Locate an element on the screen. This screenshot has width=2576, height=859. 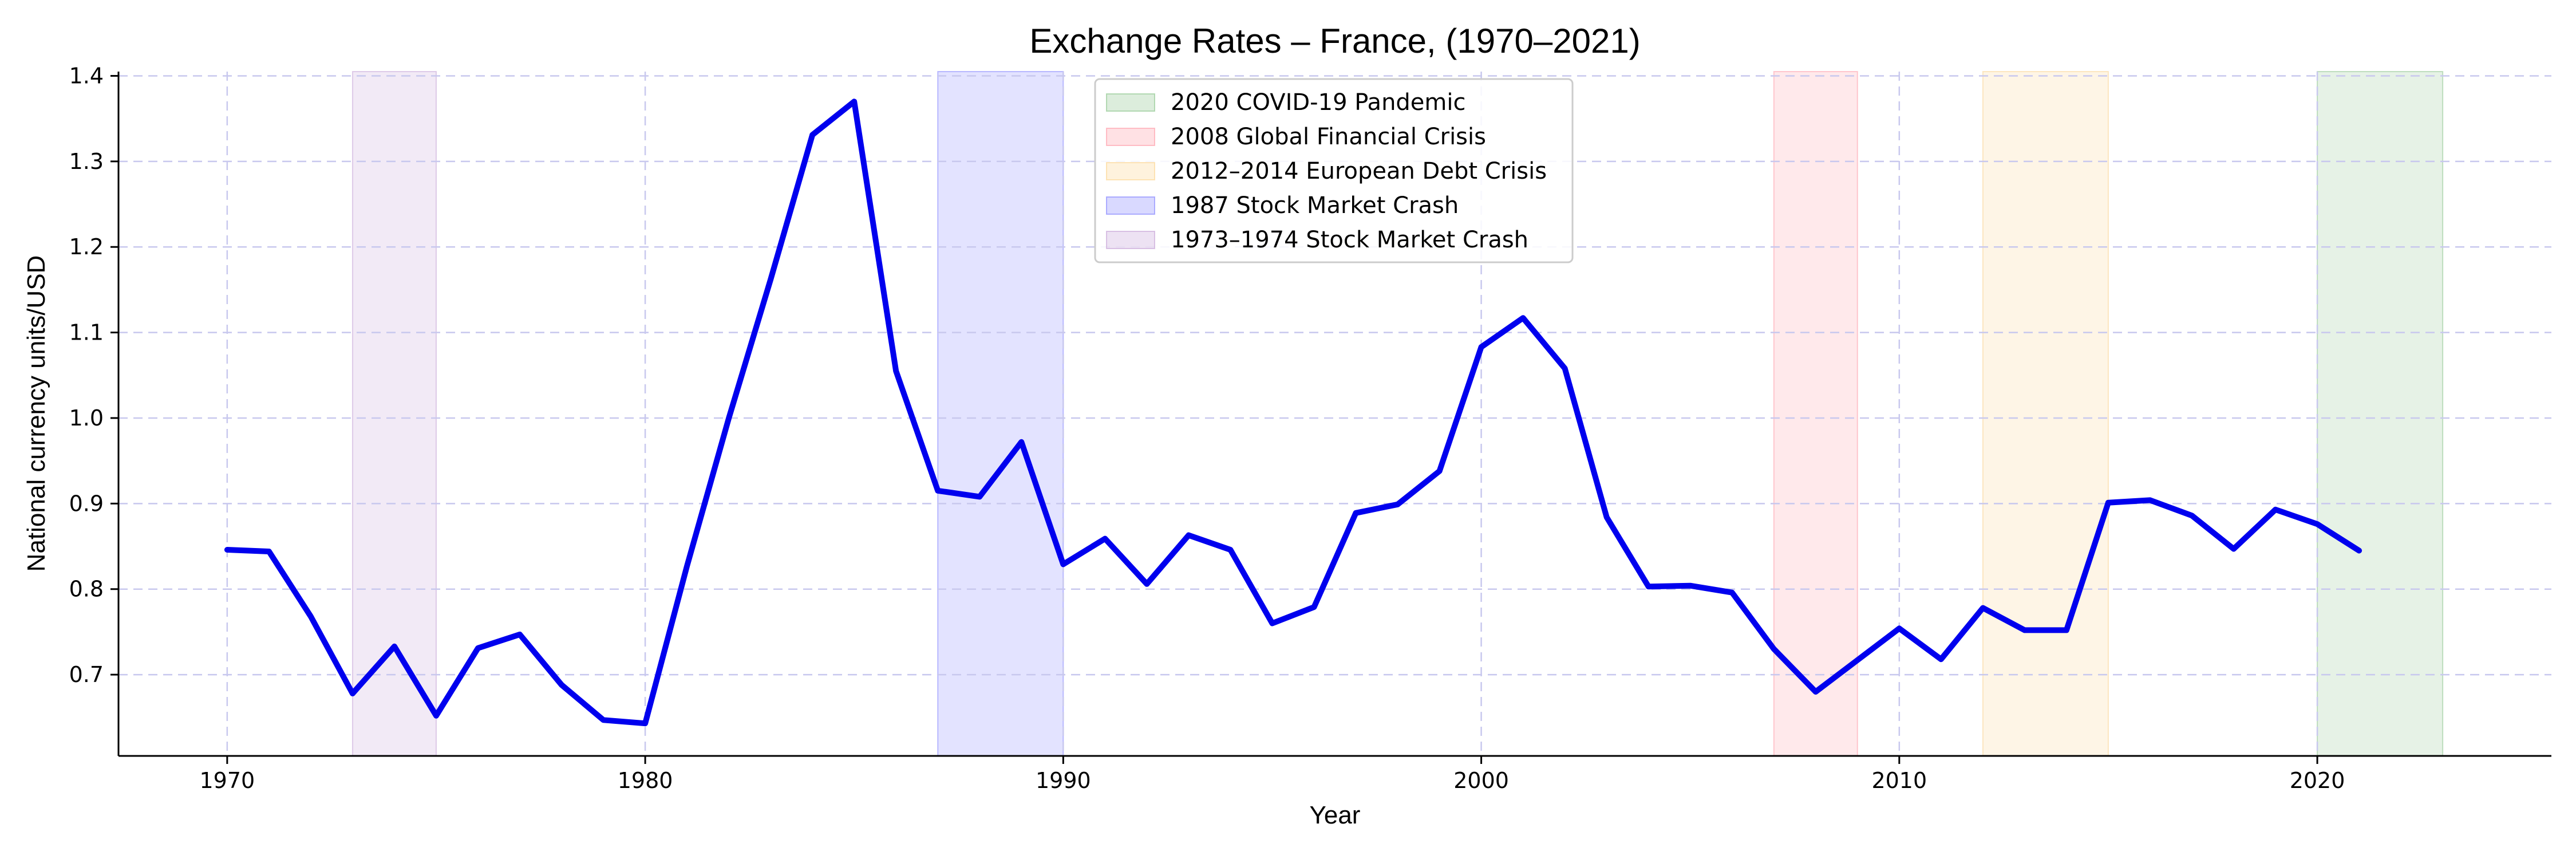
x-tick-label: 2010 is located at coordinates (1899, 780).